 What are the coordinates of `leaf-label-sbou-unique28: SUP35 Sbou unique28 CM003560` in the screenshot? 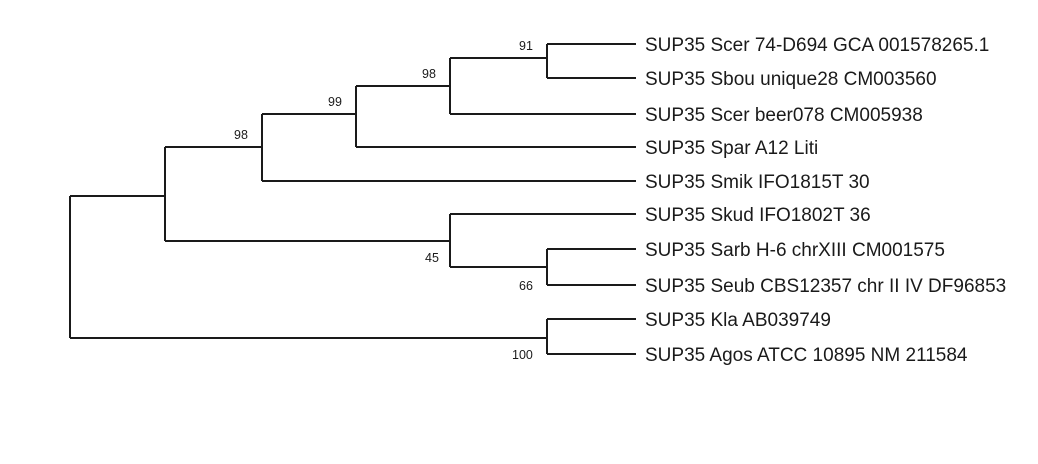 It's located at (791, 79).